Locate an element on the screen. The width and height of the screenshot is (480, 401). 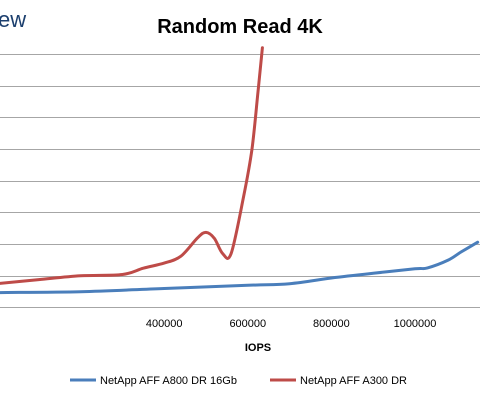
legend-label-1: NetApp AFF A800 DR 16Gb is located at coordinates (168, 381).